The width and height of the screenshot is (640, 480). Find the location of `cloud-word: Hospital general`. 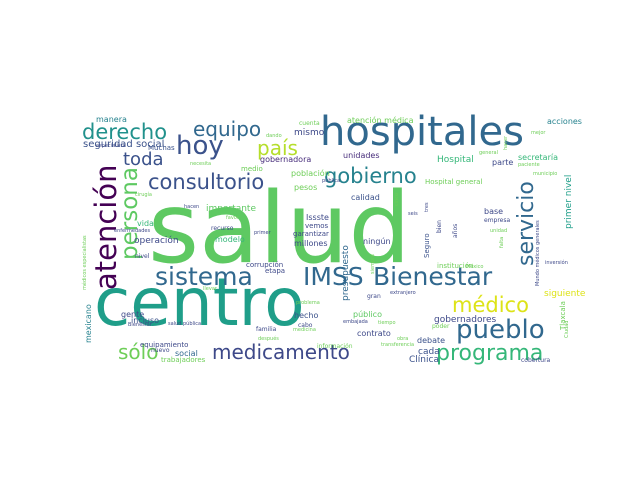

cloud-word: Hospital general is located at coordinates (453, 182).